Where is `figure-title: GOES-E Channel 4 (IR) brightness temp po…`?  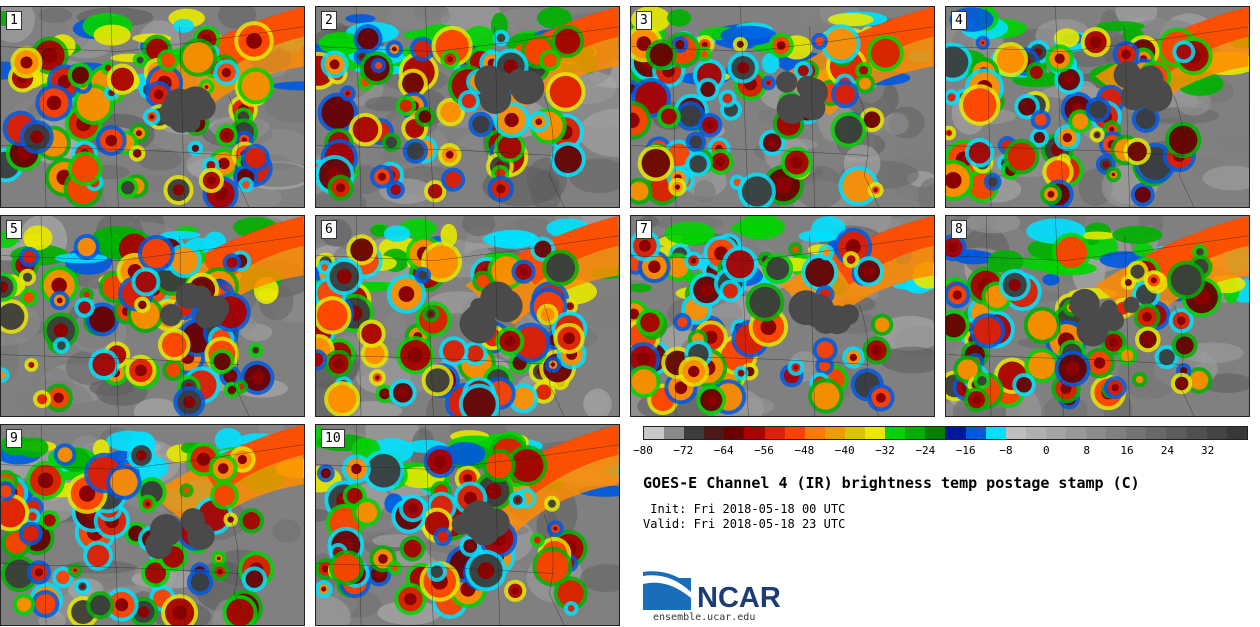
figure-title: GOES-E Channel 4 (IR) brightness temp po… is located at coordinates (891, 483).